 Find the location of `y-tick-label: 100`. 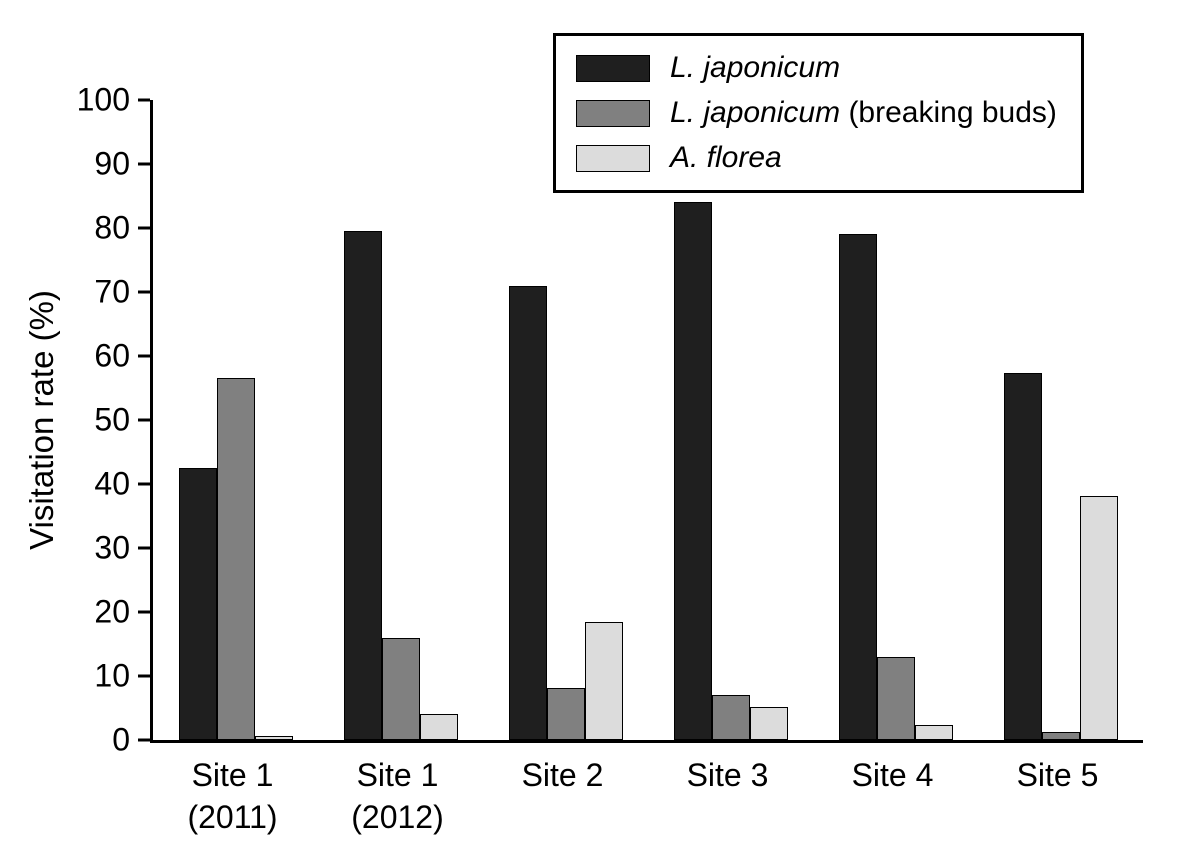

y-tick-label: 100 is located at coordinates (103, 99).